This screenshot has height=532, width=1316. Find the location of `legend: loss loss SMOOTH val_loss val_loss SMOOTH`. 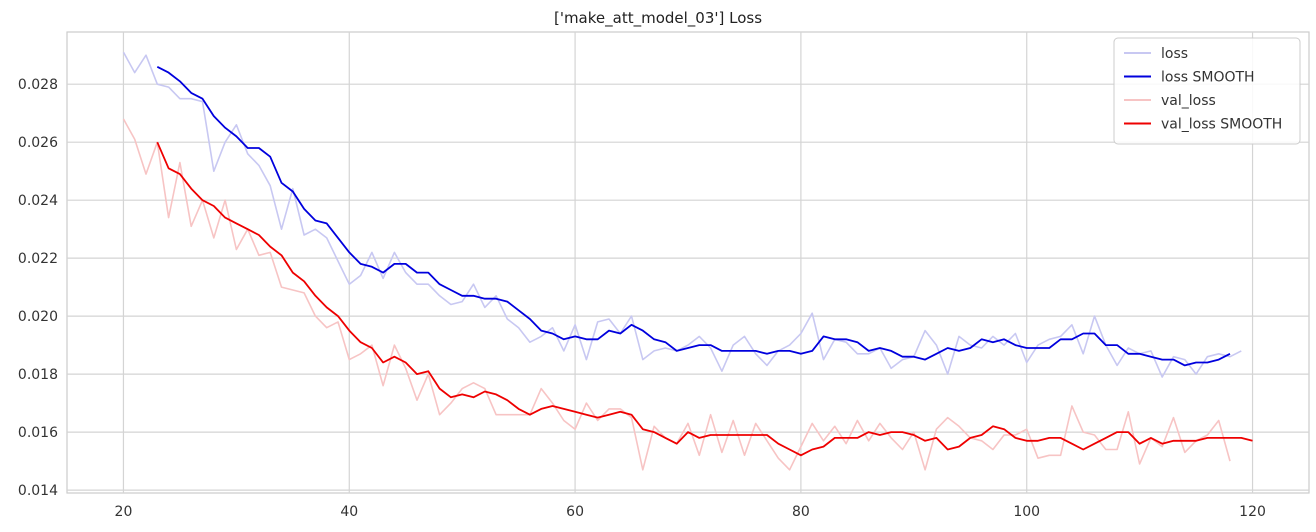

legend: loss loss SMOOTH val_loss val_loss SMOOTH is located at coordinates (1207, 91).